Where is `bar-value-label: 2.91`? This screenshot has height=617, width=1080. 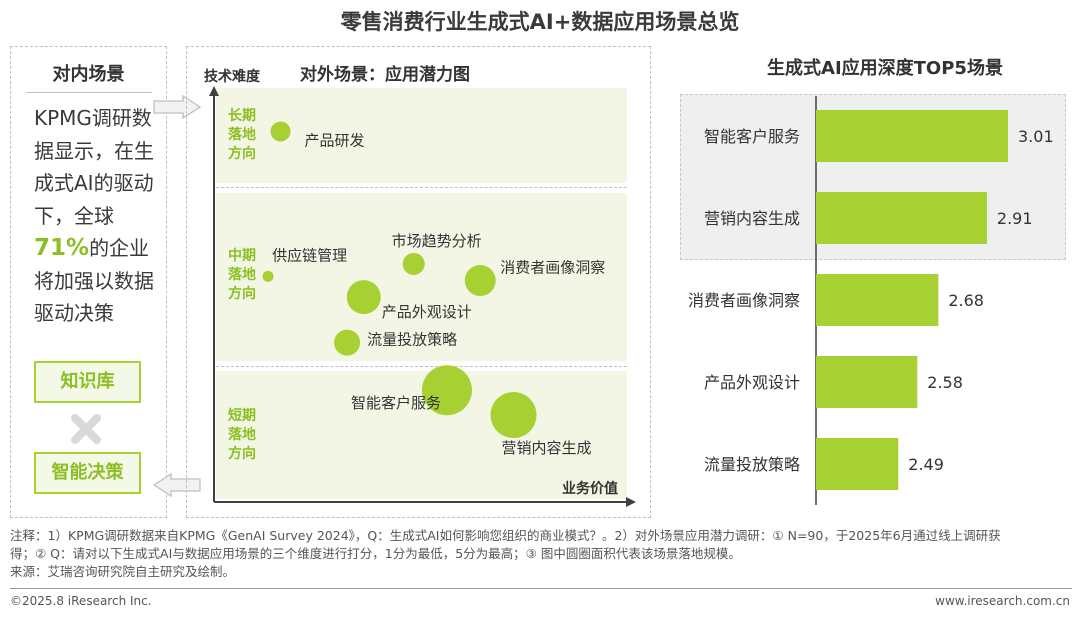 bar-value-label: 2.91 is located at coordinates (1015, 218).